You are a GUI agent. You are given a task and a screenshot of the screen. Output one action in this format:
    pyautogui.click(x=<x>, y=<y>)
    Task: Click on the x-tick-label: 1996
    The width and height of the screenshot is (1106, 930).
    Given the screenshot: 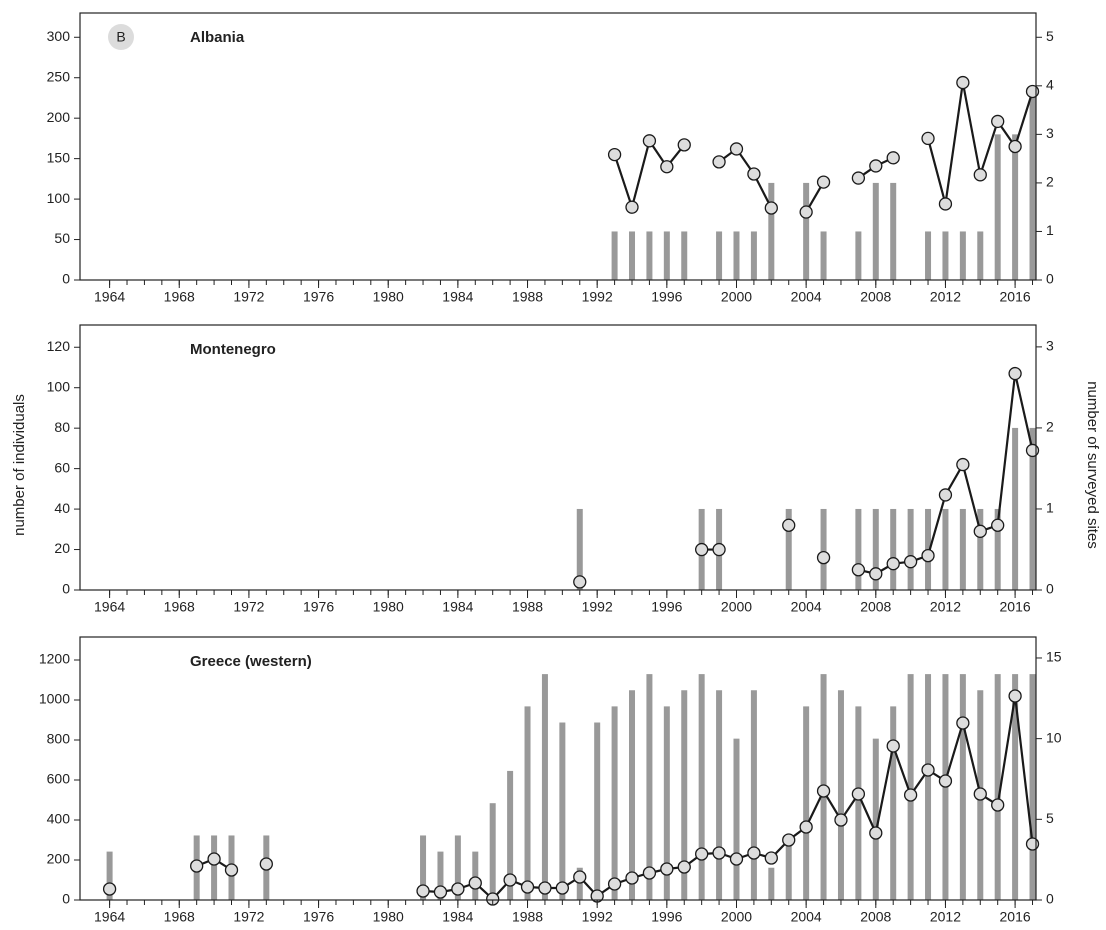 What is the action you would take?
    pyautogui.click(x=666, y=917)
    